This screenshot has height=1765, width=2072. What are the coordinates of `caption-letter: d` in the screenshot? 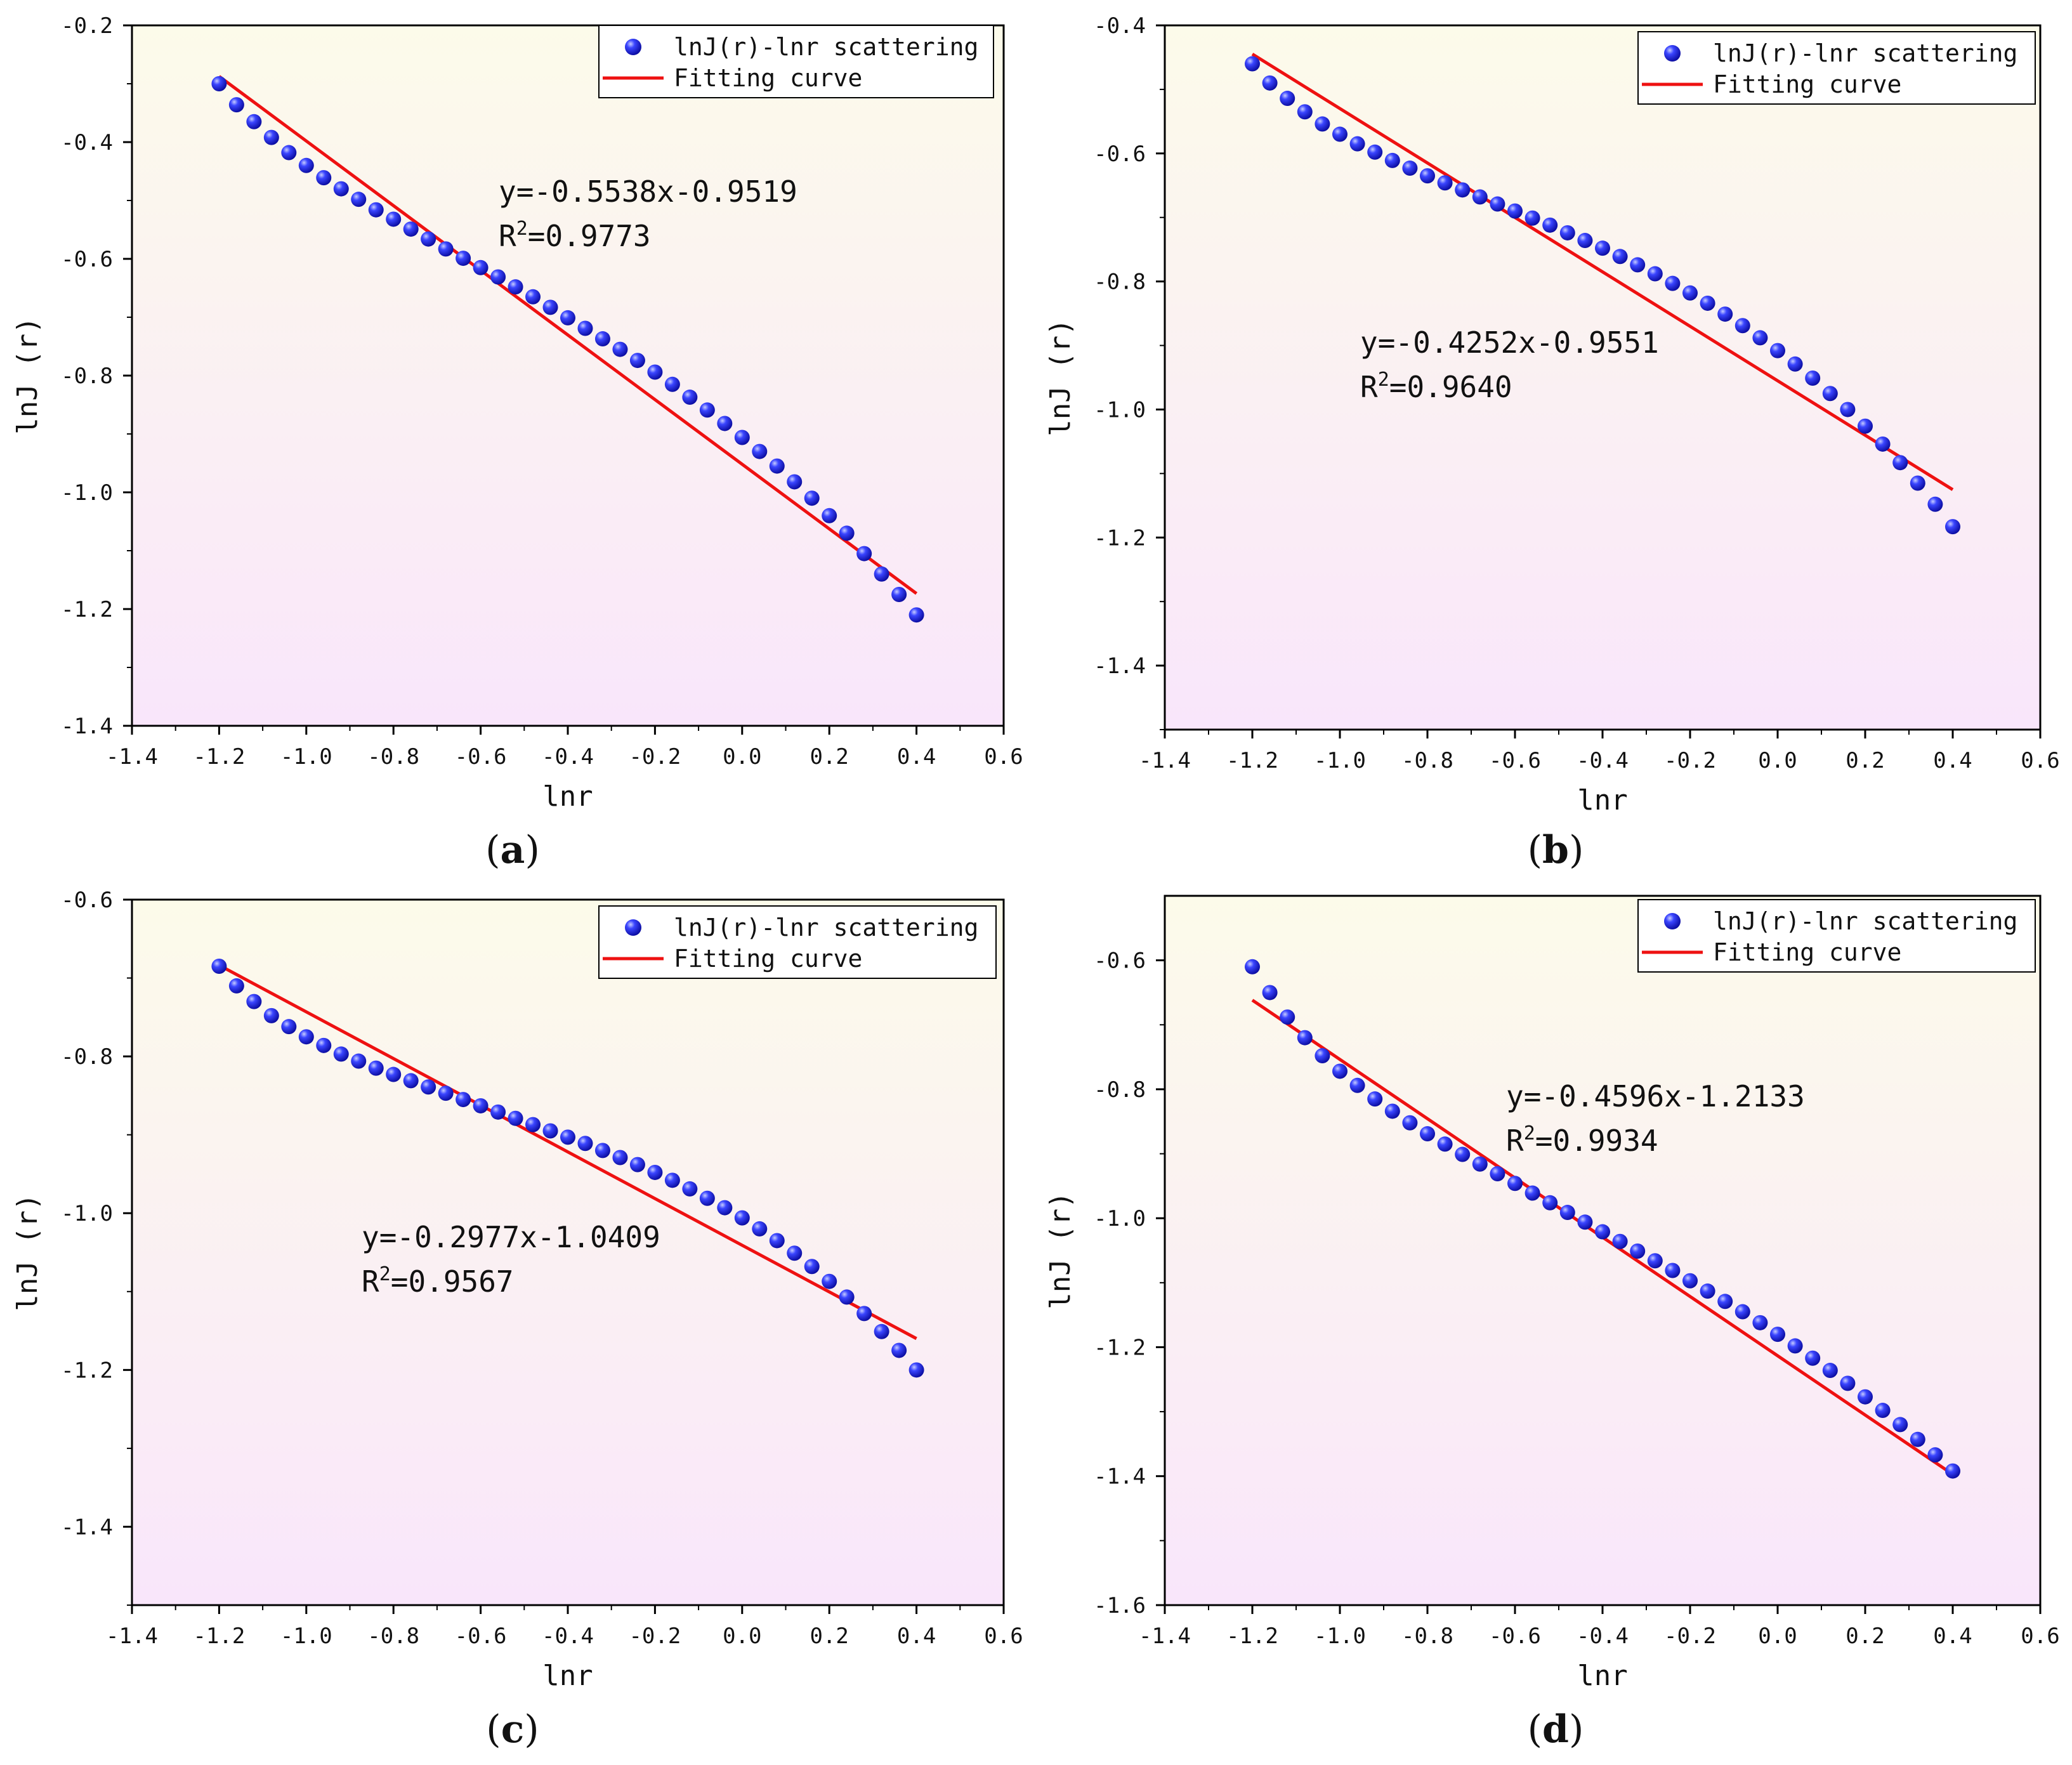 It's located at (1555, 1729).